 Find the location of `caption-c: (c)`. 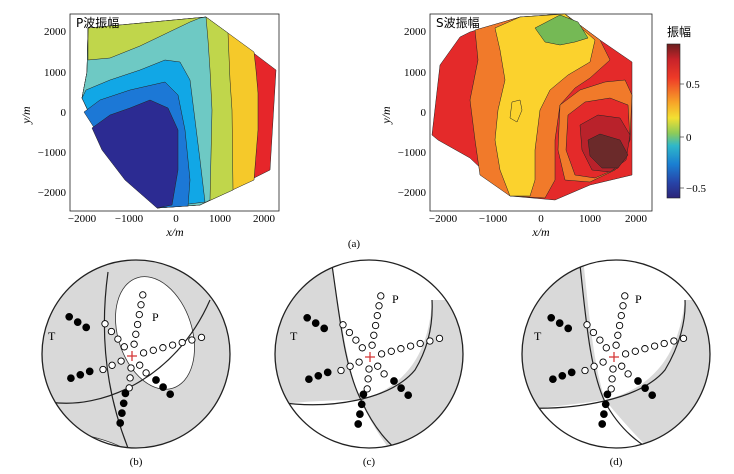

caption-c: (c) is located at coordinates (369, 462).